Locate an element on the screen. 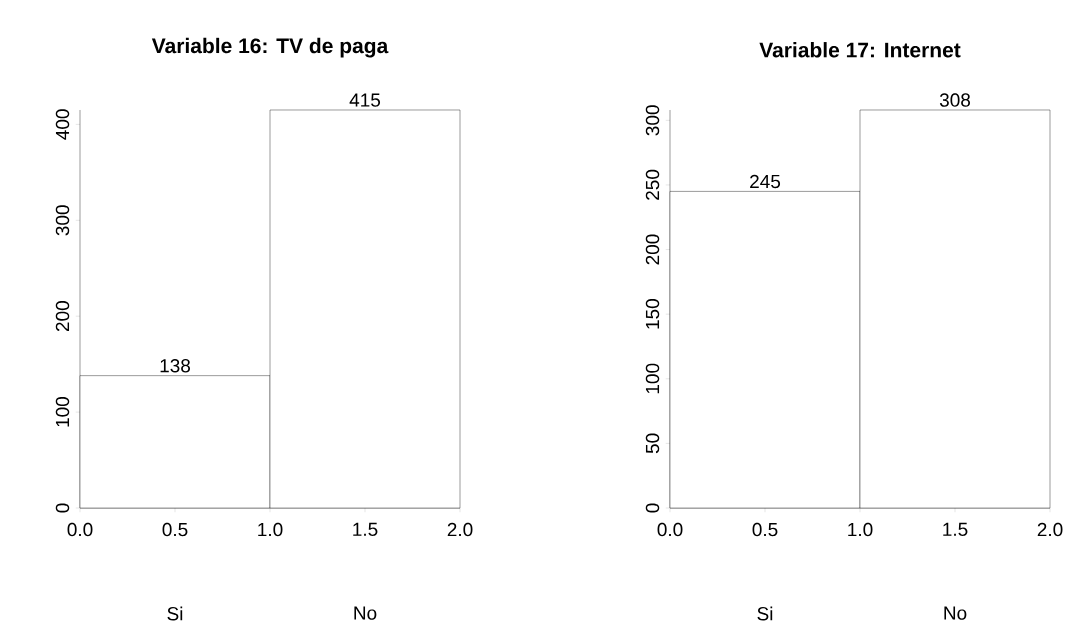 Image resolution: width=1068 pixels, height=642 pixels. y-tick-label: 400 is located at coordinates (62, 124).